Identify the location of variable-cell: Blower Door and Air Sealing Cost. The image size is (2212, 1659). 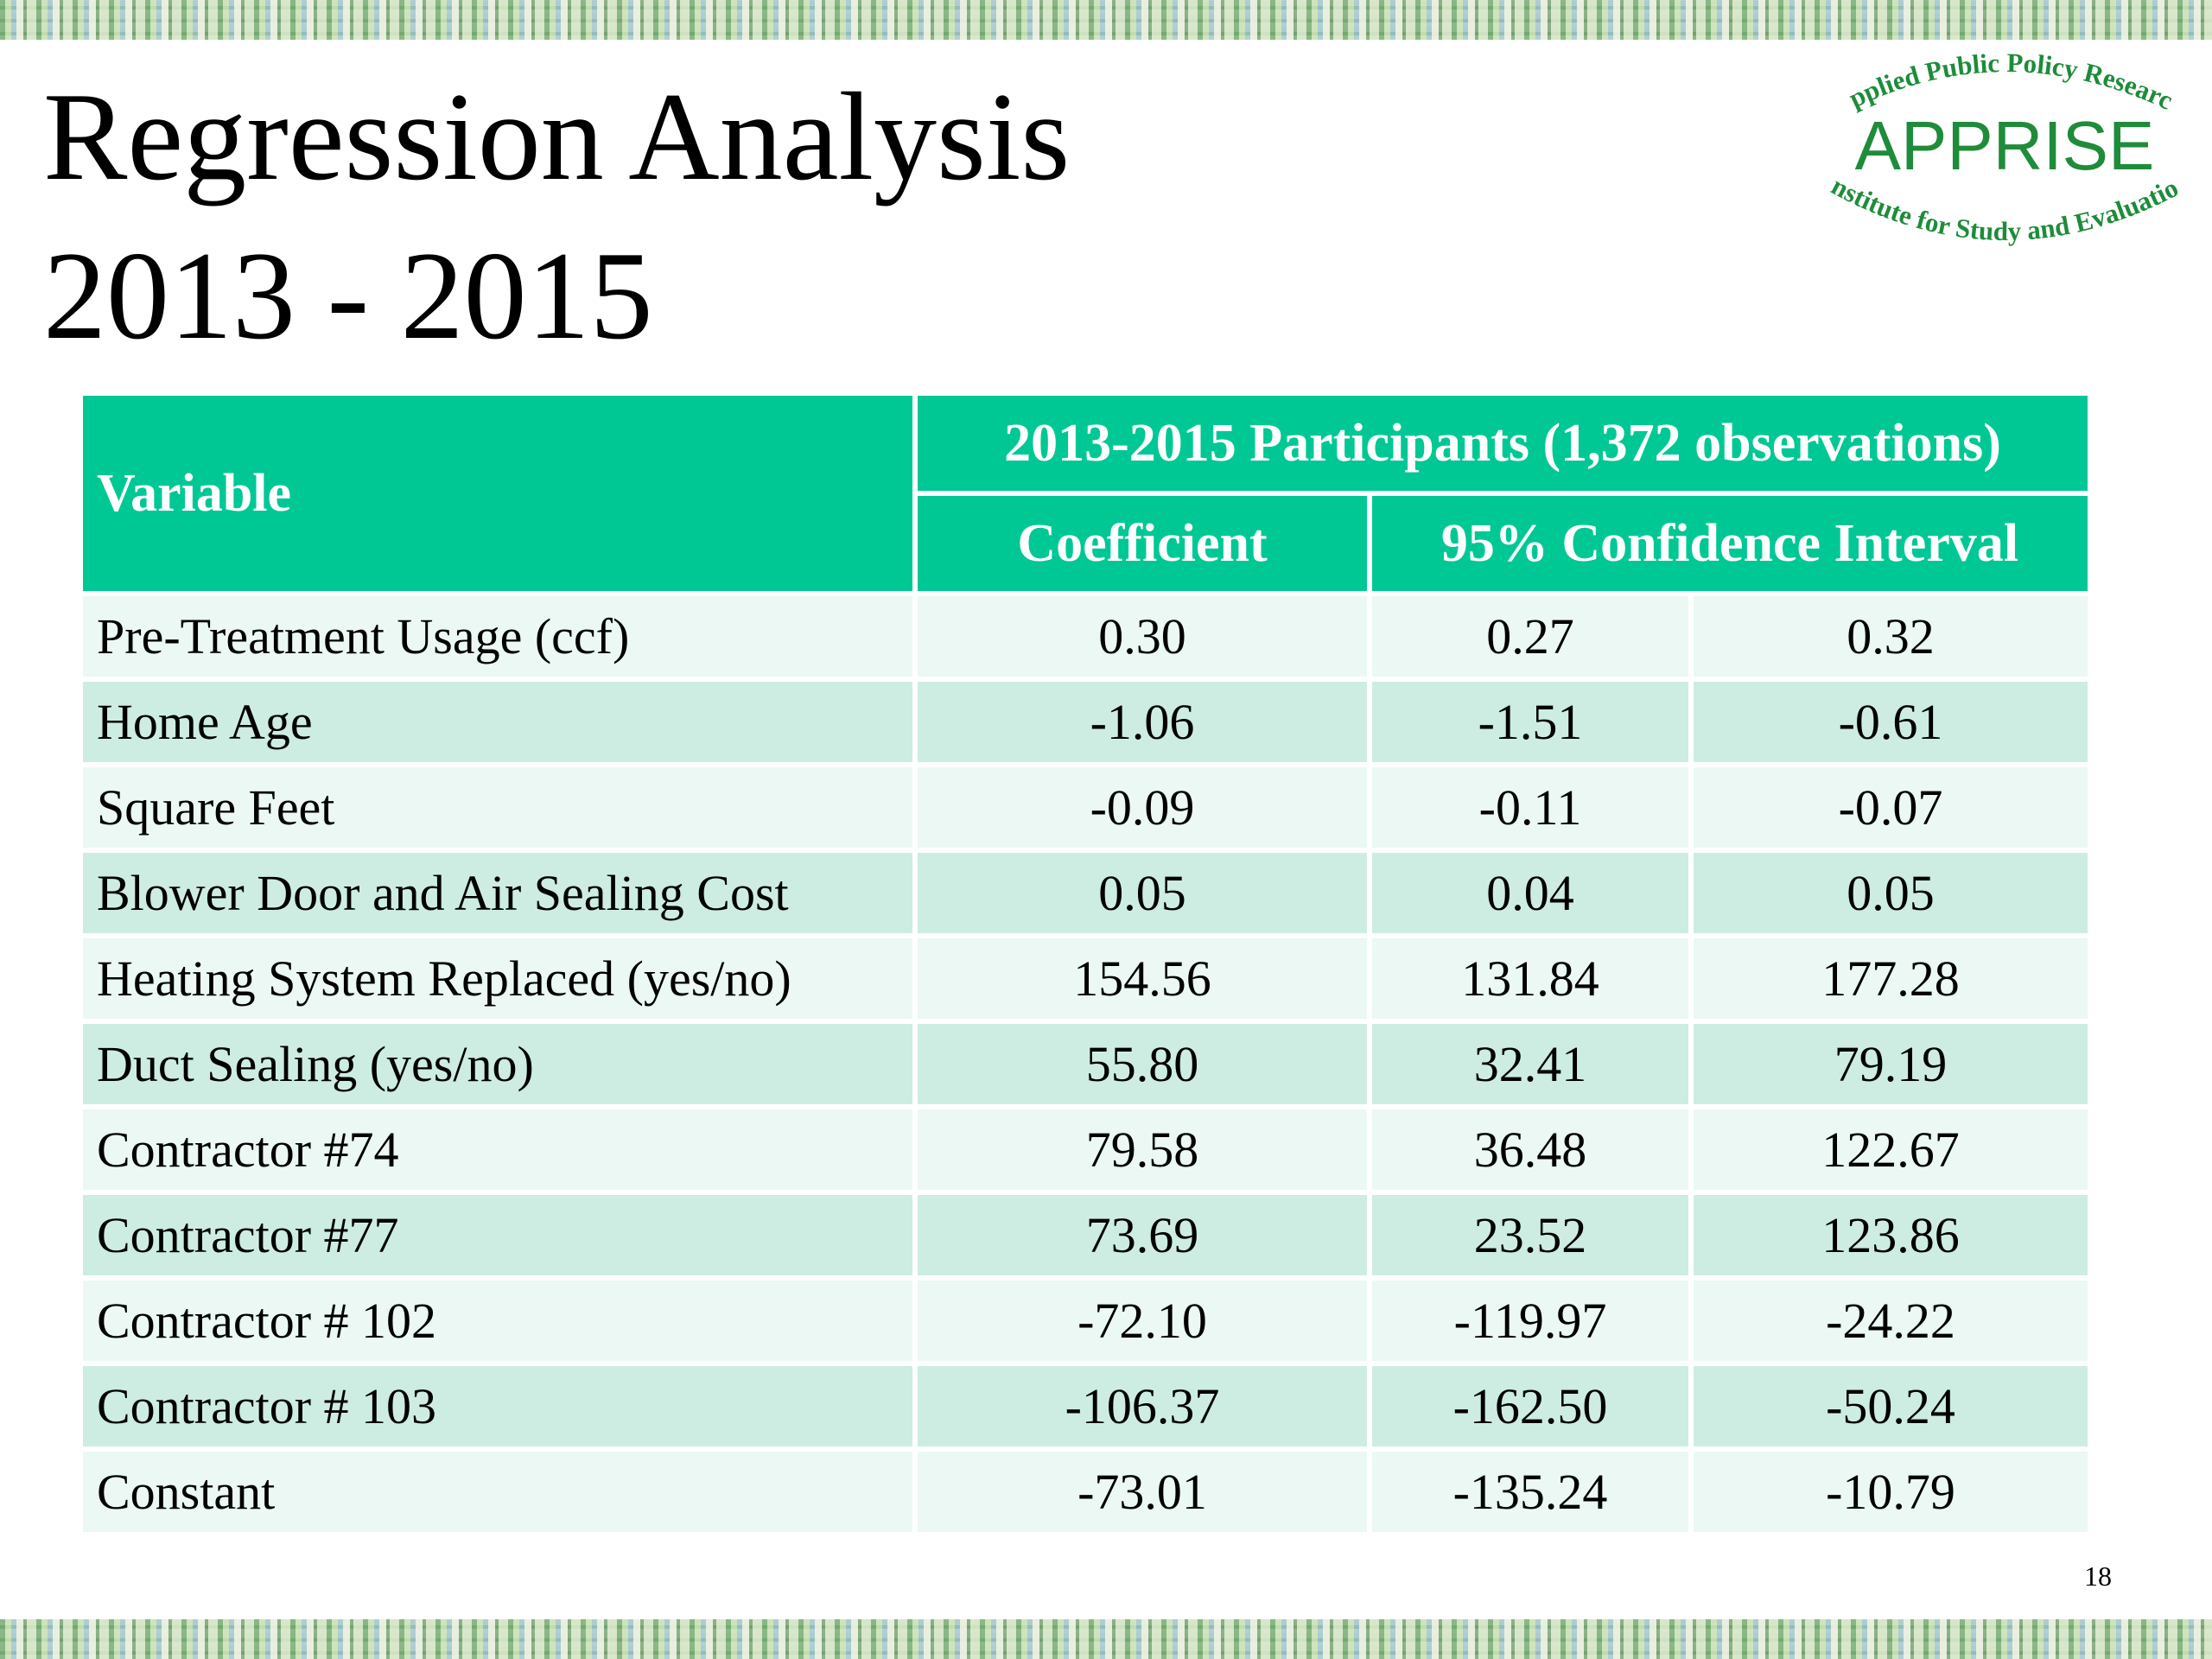
(500, 895).